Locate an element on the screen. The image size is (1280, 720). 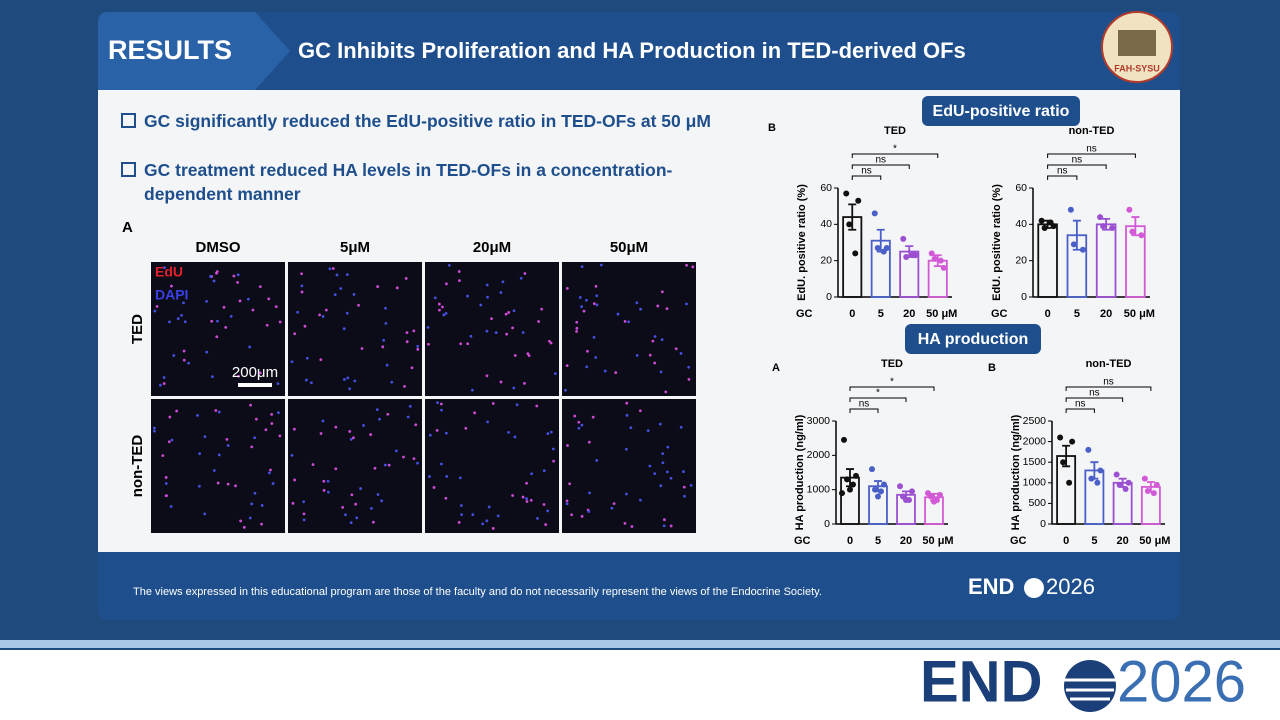
edu-heading: EdU-positive ratio is located at coordinates (1001, 111).